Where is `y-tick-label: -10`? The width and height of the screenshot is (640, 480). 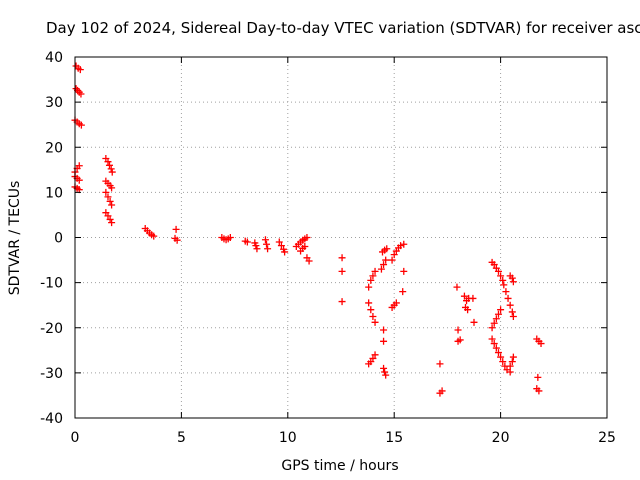 y-tick-label: -10 is located at coordinates (51, 284).